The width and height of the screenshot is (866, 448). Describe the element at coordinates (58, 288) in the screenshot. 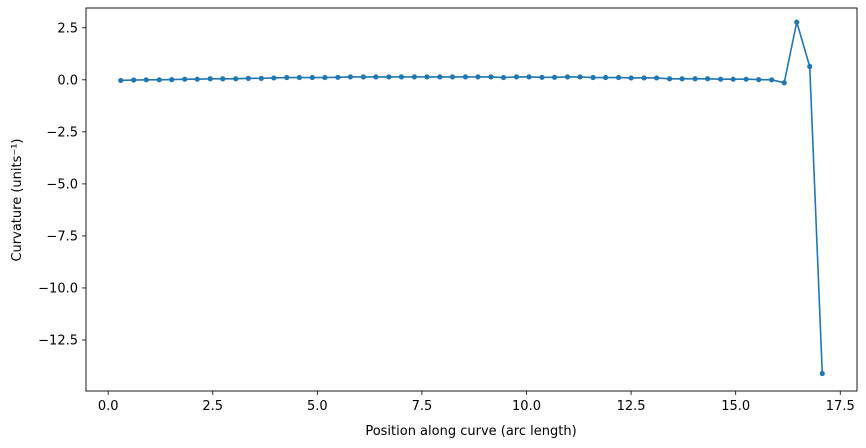

I see `y-tick-label: −10.0` at that location.